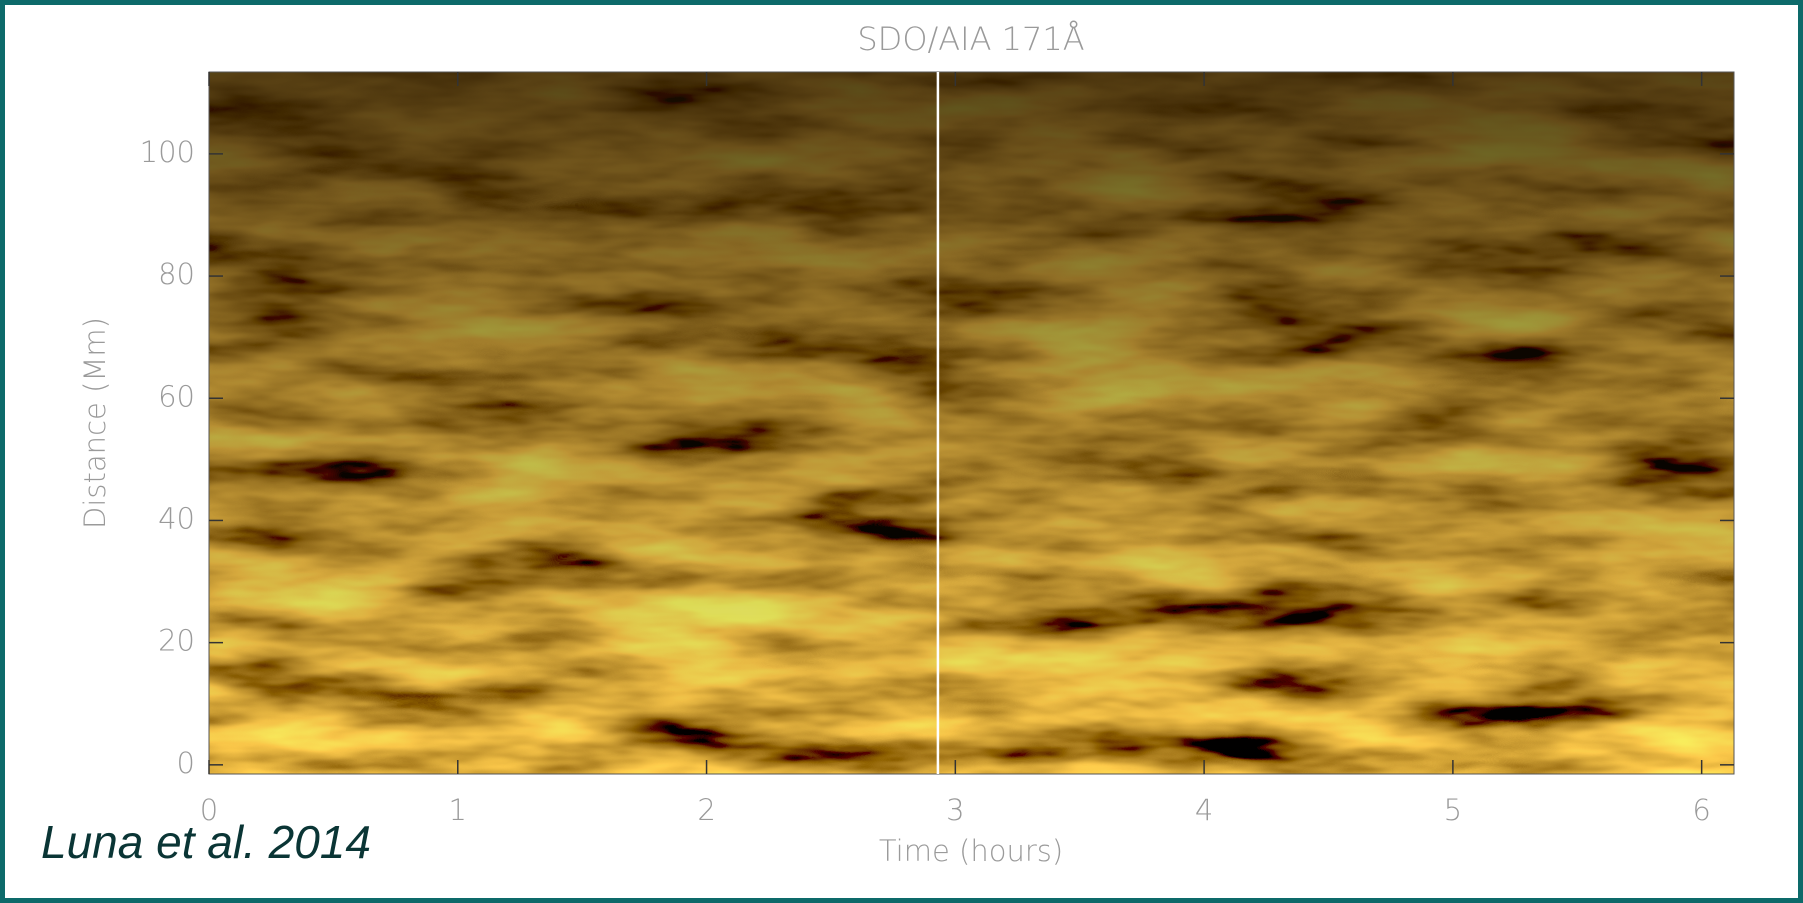  Describe the element at coordinates (176, 396) in the screenshot. I see `y-tick-label: 60` at that location.